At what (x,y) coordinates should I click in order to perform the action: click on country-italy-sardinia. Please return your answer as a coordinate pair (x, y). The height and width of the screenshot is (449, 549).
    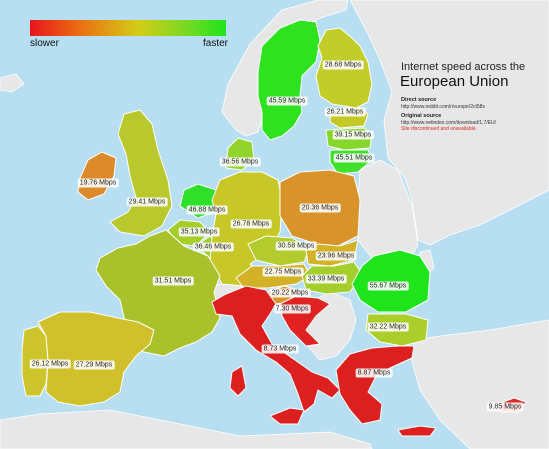
    Looking at the image, I should click on (238, 381).